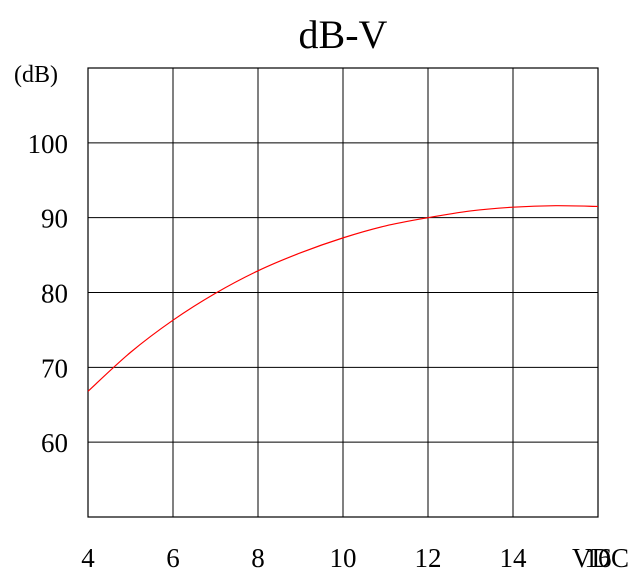 This screenshot has height=587, width=634. I want to click on chart-title: dB-V, so click(343, 34).